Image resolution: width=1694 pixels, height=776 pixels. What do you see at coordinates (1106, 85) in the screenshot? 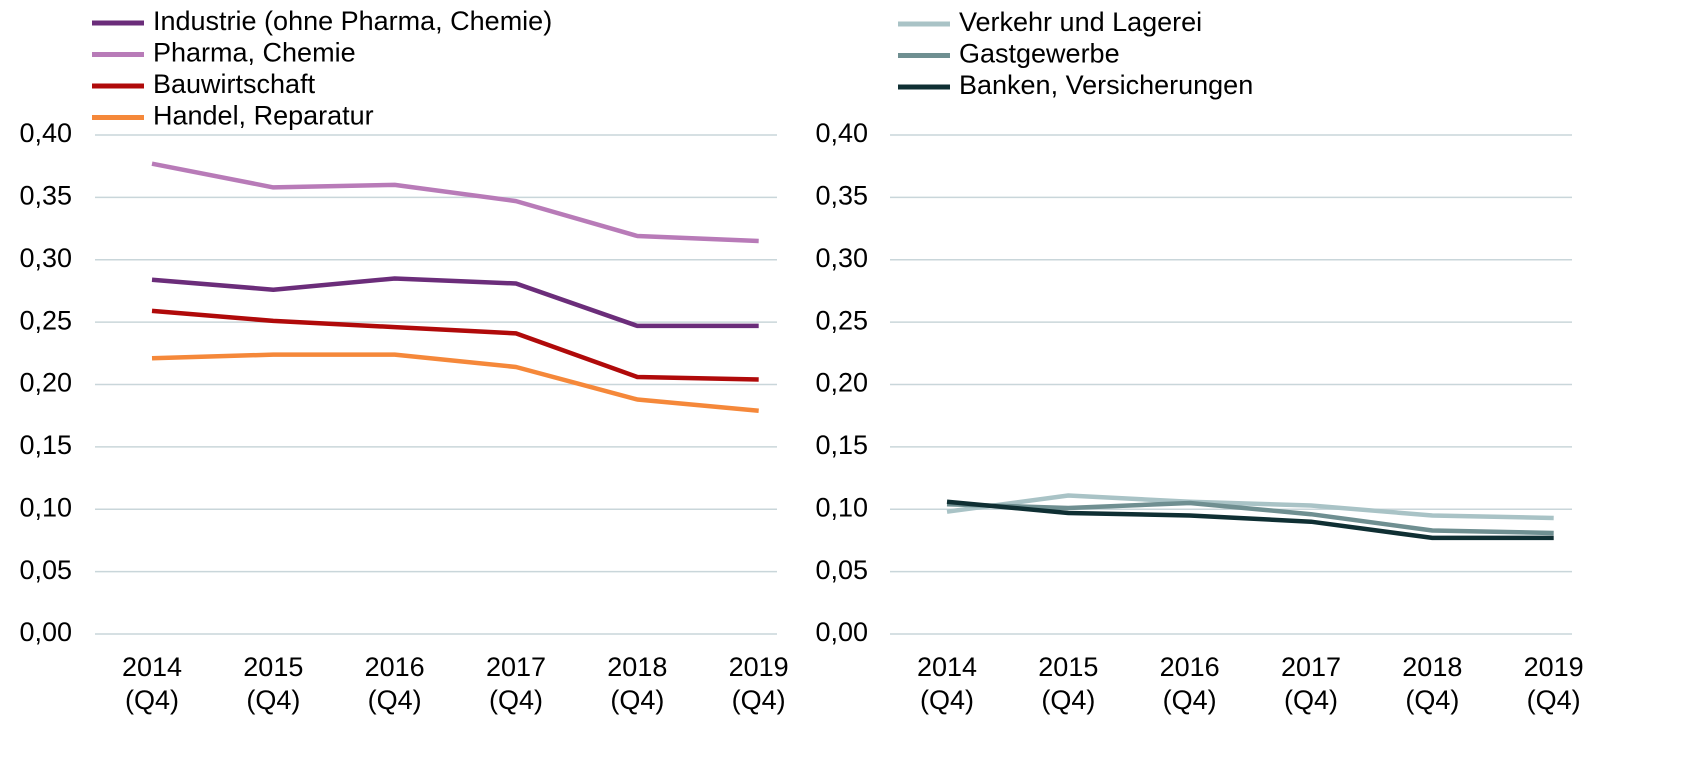
I see `legend-label: Banken, Versicherungen` at bounding box center [1106, 85].